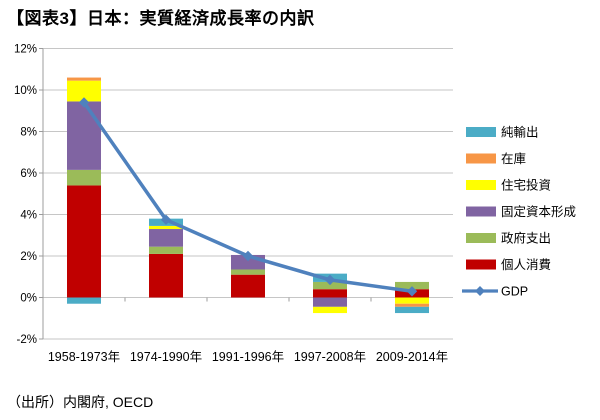  I want to click on x-axis-label: 1958-1973年, so click(84, 357).